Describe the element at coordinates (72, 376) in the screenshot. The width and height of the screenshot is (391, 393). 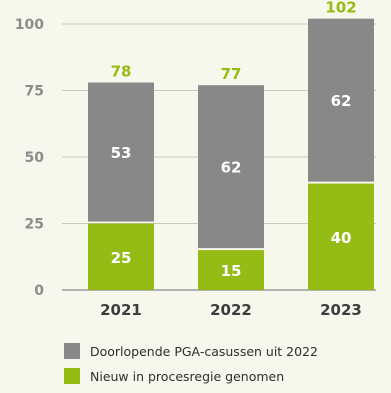
I see `legend-swatch-green` at that location.